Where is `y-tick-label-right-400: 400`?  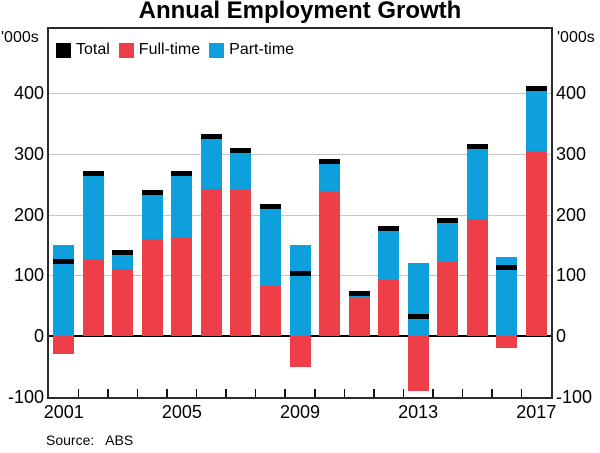 y-tick-label-right-400: 400 is located at coordinates (571, 92).